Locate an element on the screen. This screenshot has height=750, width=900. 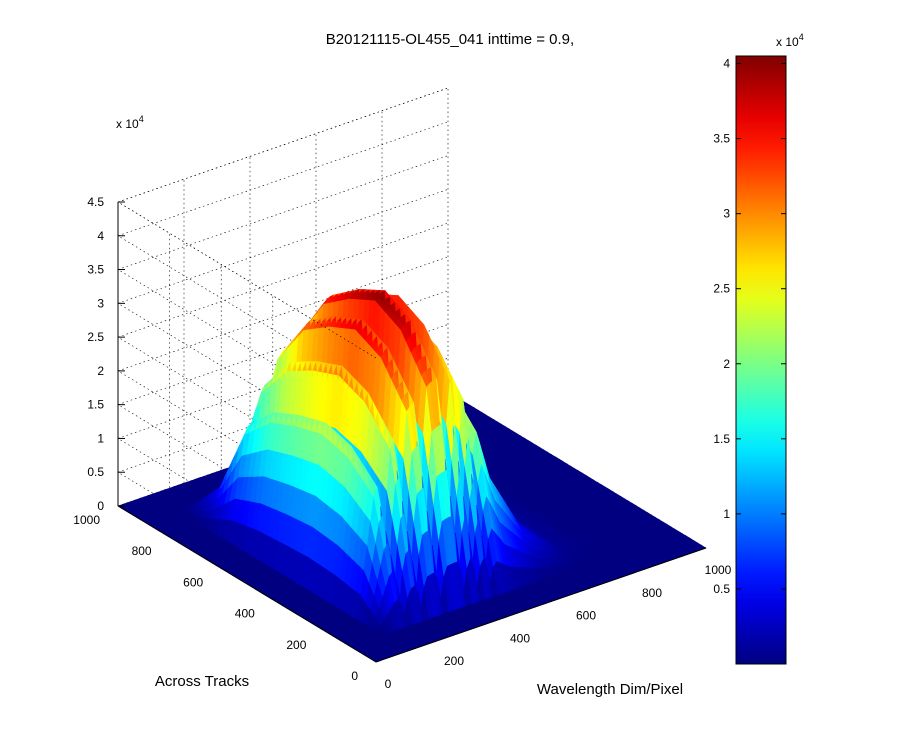
grid-line is located at coordinates (283, 257).